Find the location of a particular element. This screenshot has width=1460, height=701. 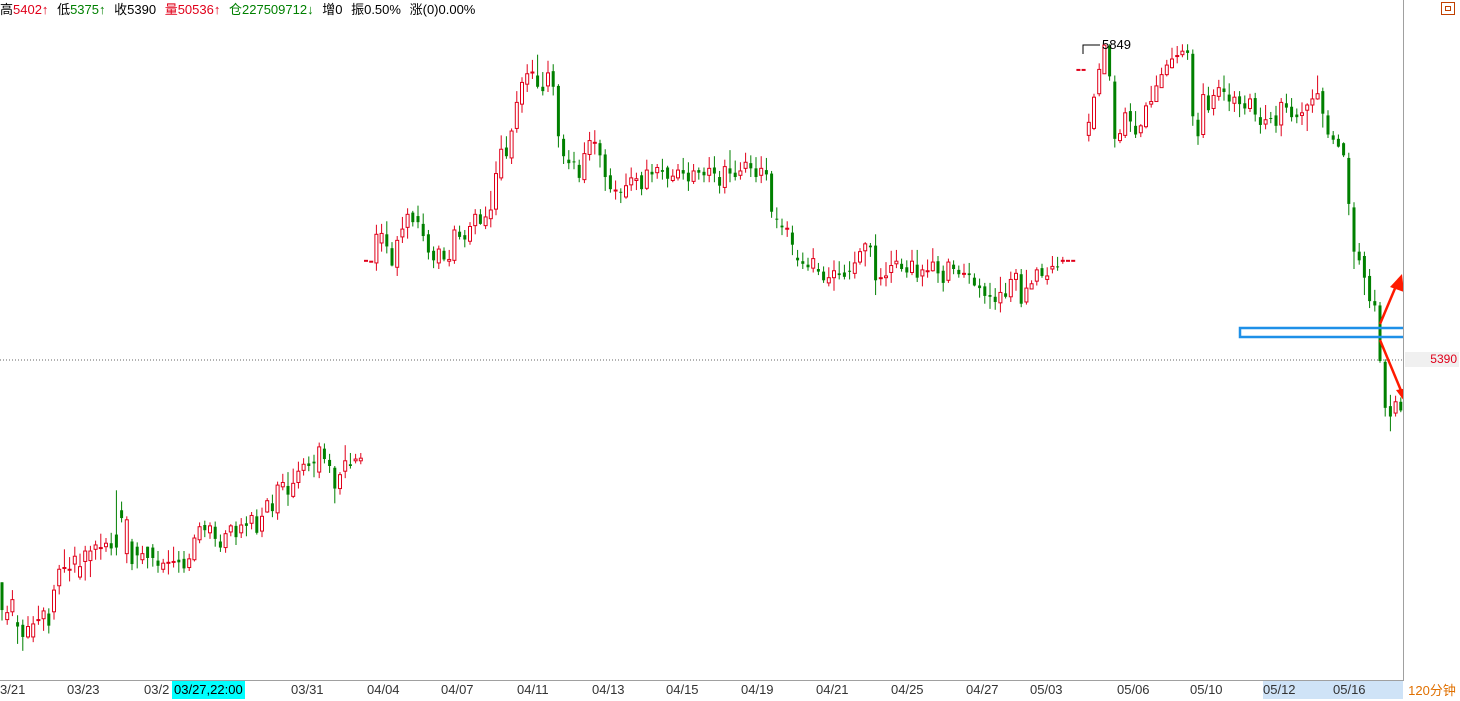

x-tick-selected: 05/16 is located at coordinates (1368, 690).